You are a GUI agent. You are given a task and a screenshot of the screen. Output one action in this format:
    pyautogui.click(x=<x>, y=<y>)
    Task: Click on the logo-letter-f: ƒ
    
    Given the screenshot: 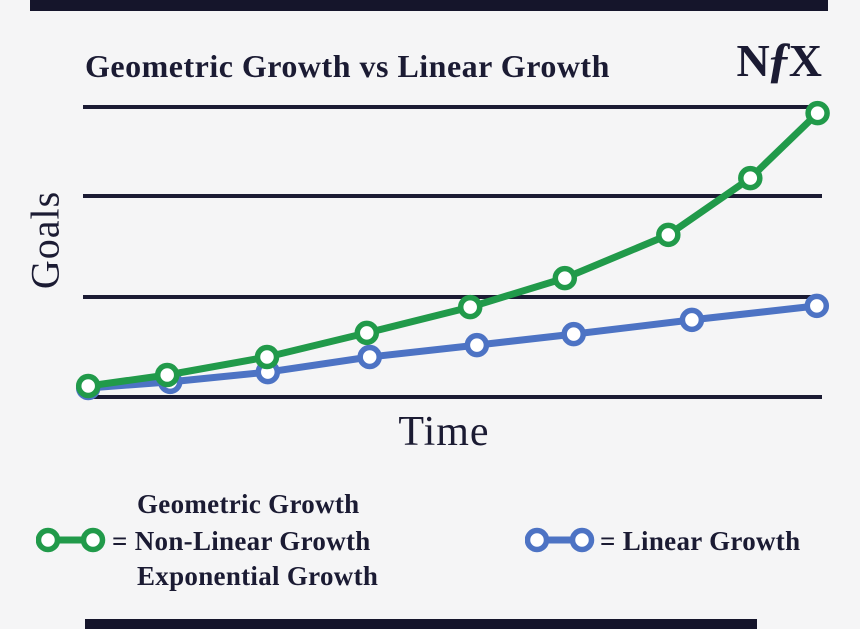 What is the action you would take?
    pyautogui.click(x=779, y=59)
    